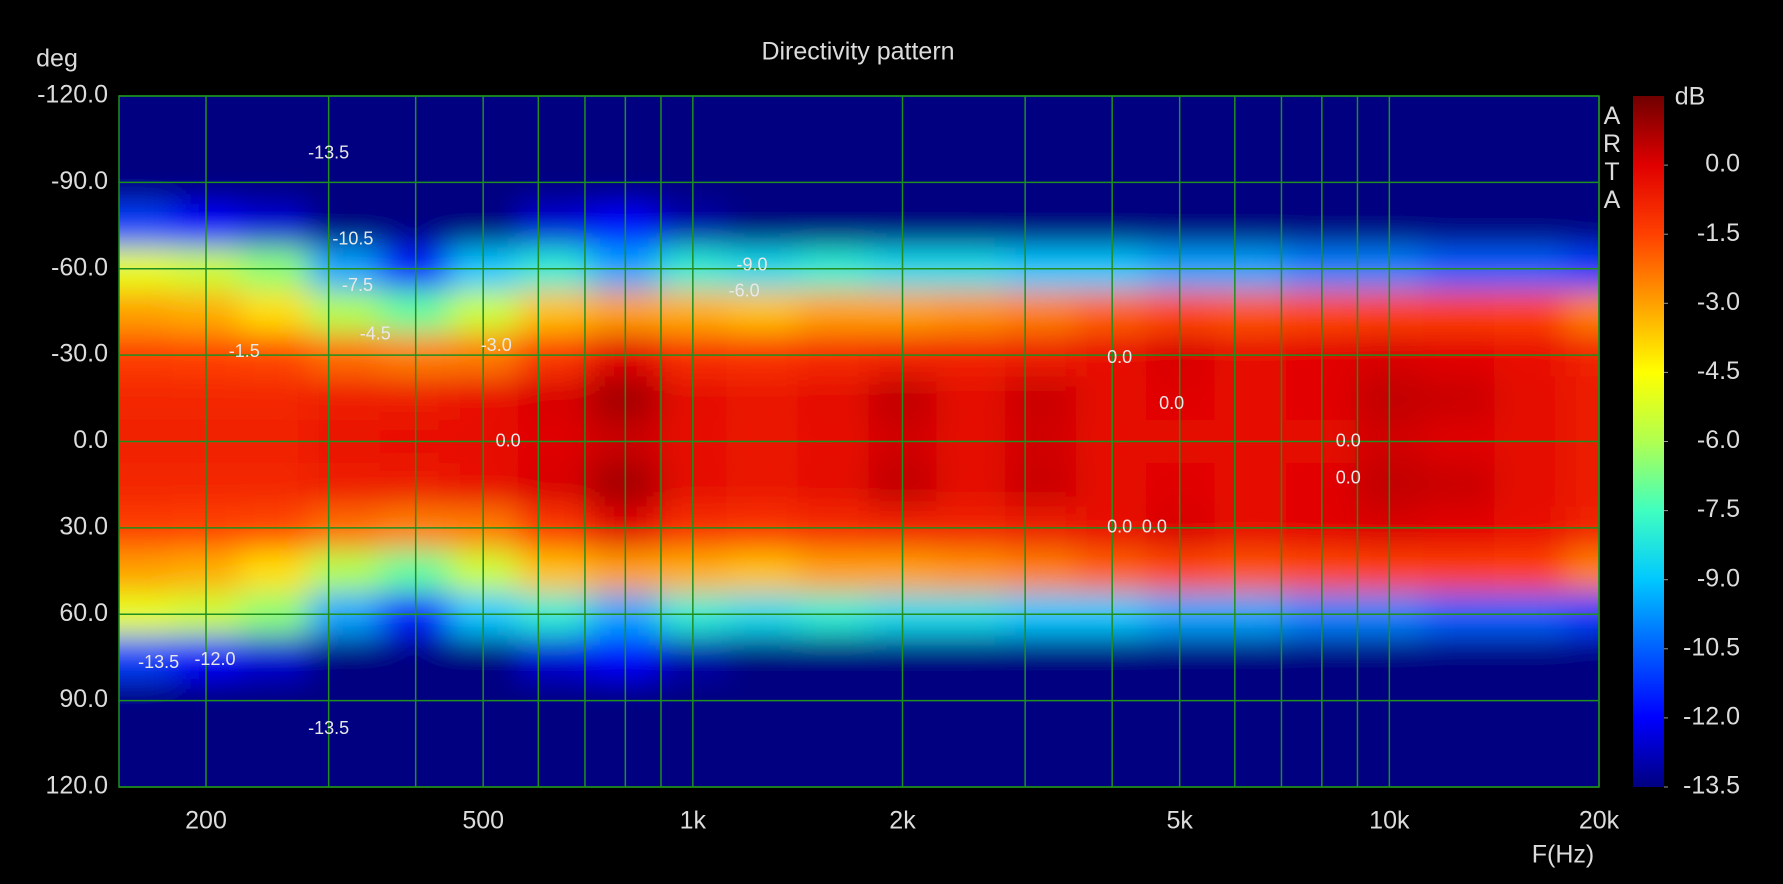 The height and width of the screenshot is (884, 1783). I want to click on chart-title: Directivity pattern, so click(857, 52).